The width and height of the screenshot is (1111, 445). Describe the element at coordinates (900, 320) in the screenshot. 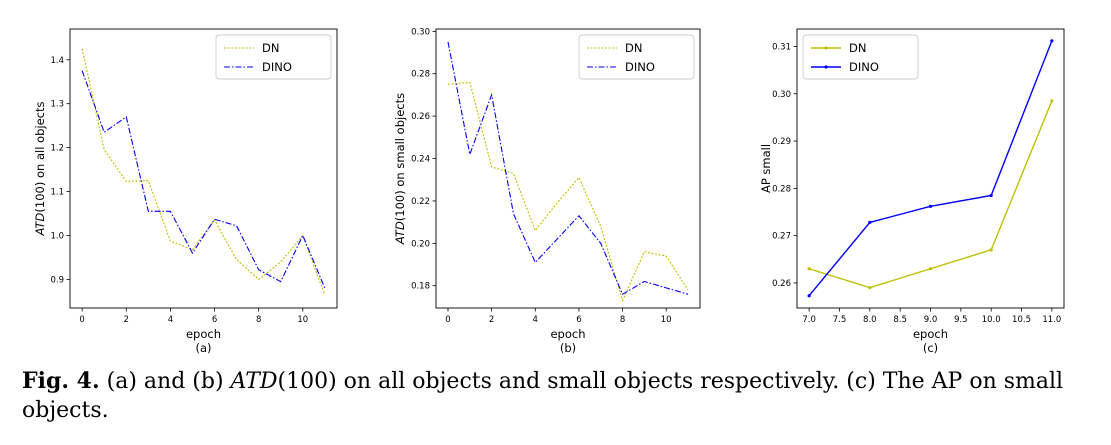

I see `x-tick-label: 8.5` at that location.